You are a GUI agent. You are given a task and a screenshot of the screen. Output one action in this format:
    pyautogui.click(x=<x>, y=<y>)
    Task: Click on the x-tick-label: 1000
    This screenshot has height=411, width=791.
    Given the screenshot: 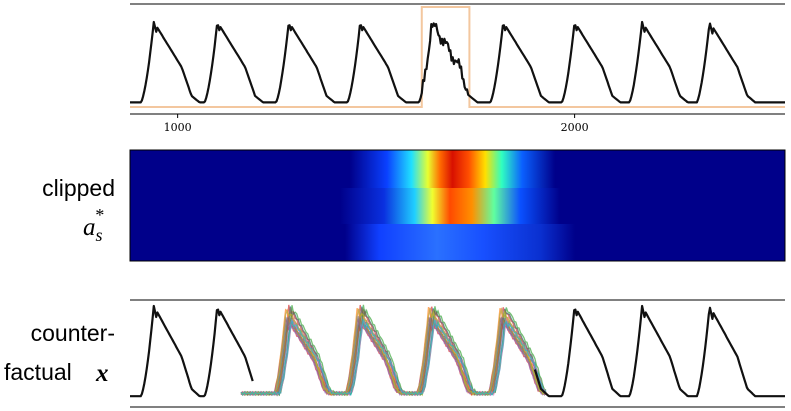 What is the action you would take?
    pyautogui.click(x=178, y=127)
    